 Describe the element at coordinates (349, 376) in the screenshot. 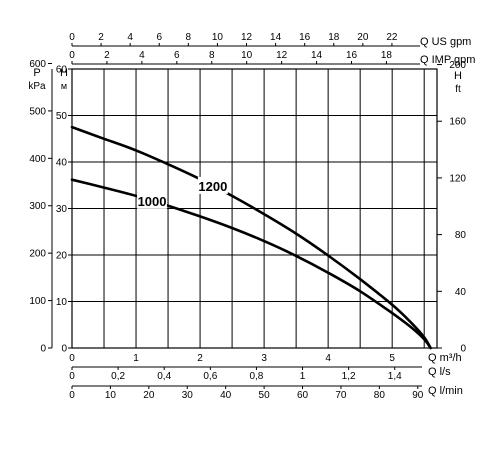

I see `bottom-axis-tick-label: 1,2` at that location.